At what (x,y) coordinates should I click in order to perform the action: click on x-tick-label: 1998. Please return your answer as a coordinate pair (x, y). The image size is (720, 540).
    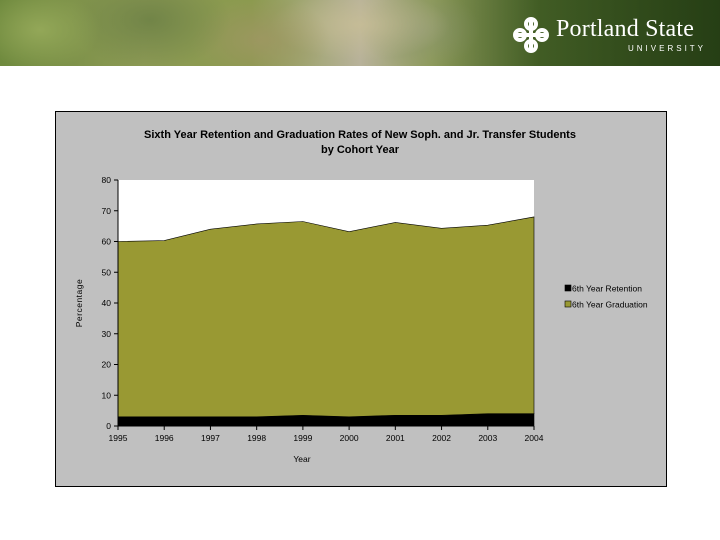
    Looking at the image, I should click on (256, 438).